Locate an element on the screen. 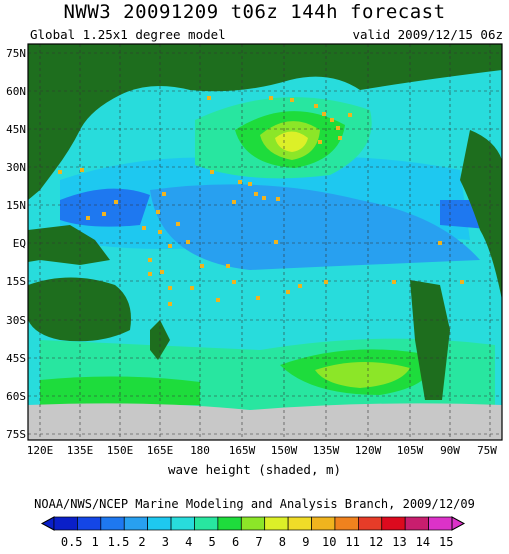 The height and width of the screenshot is (554, 509). lat-label-30n: 30N is located at coordinates (16, 167).